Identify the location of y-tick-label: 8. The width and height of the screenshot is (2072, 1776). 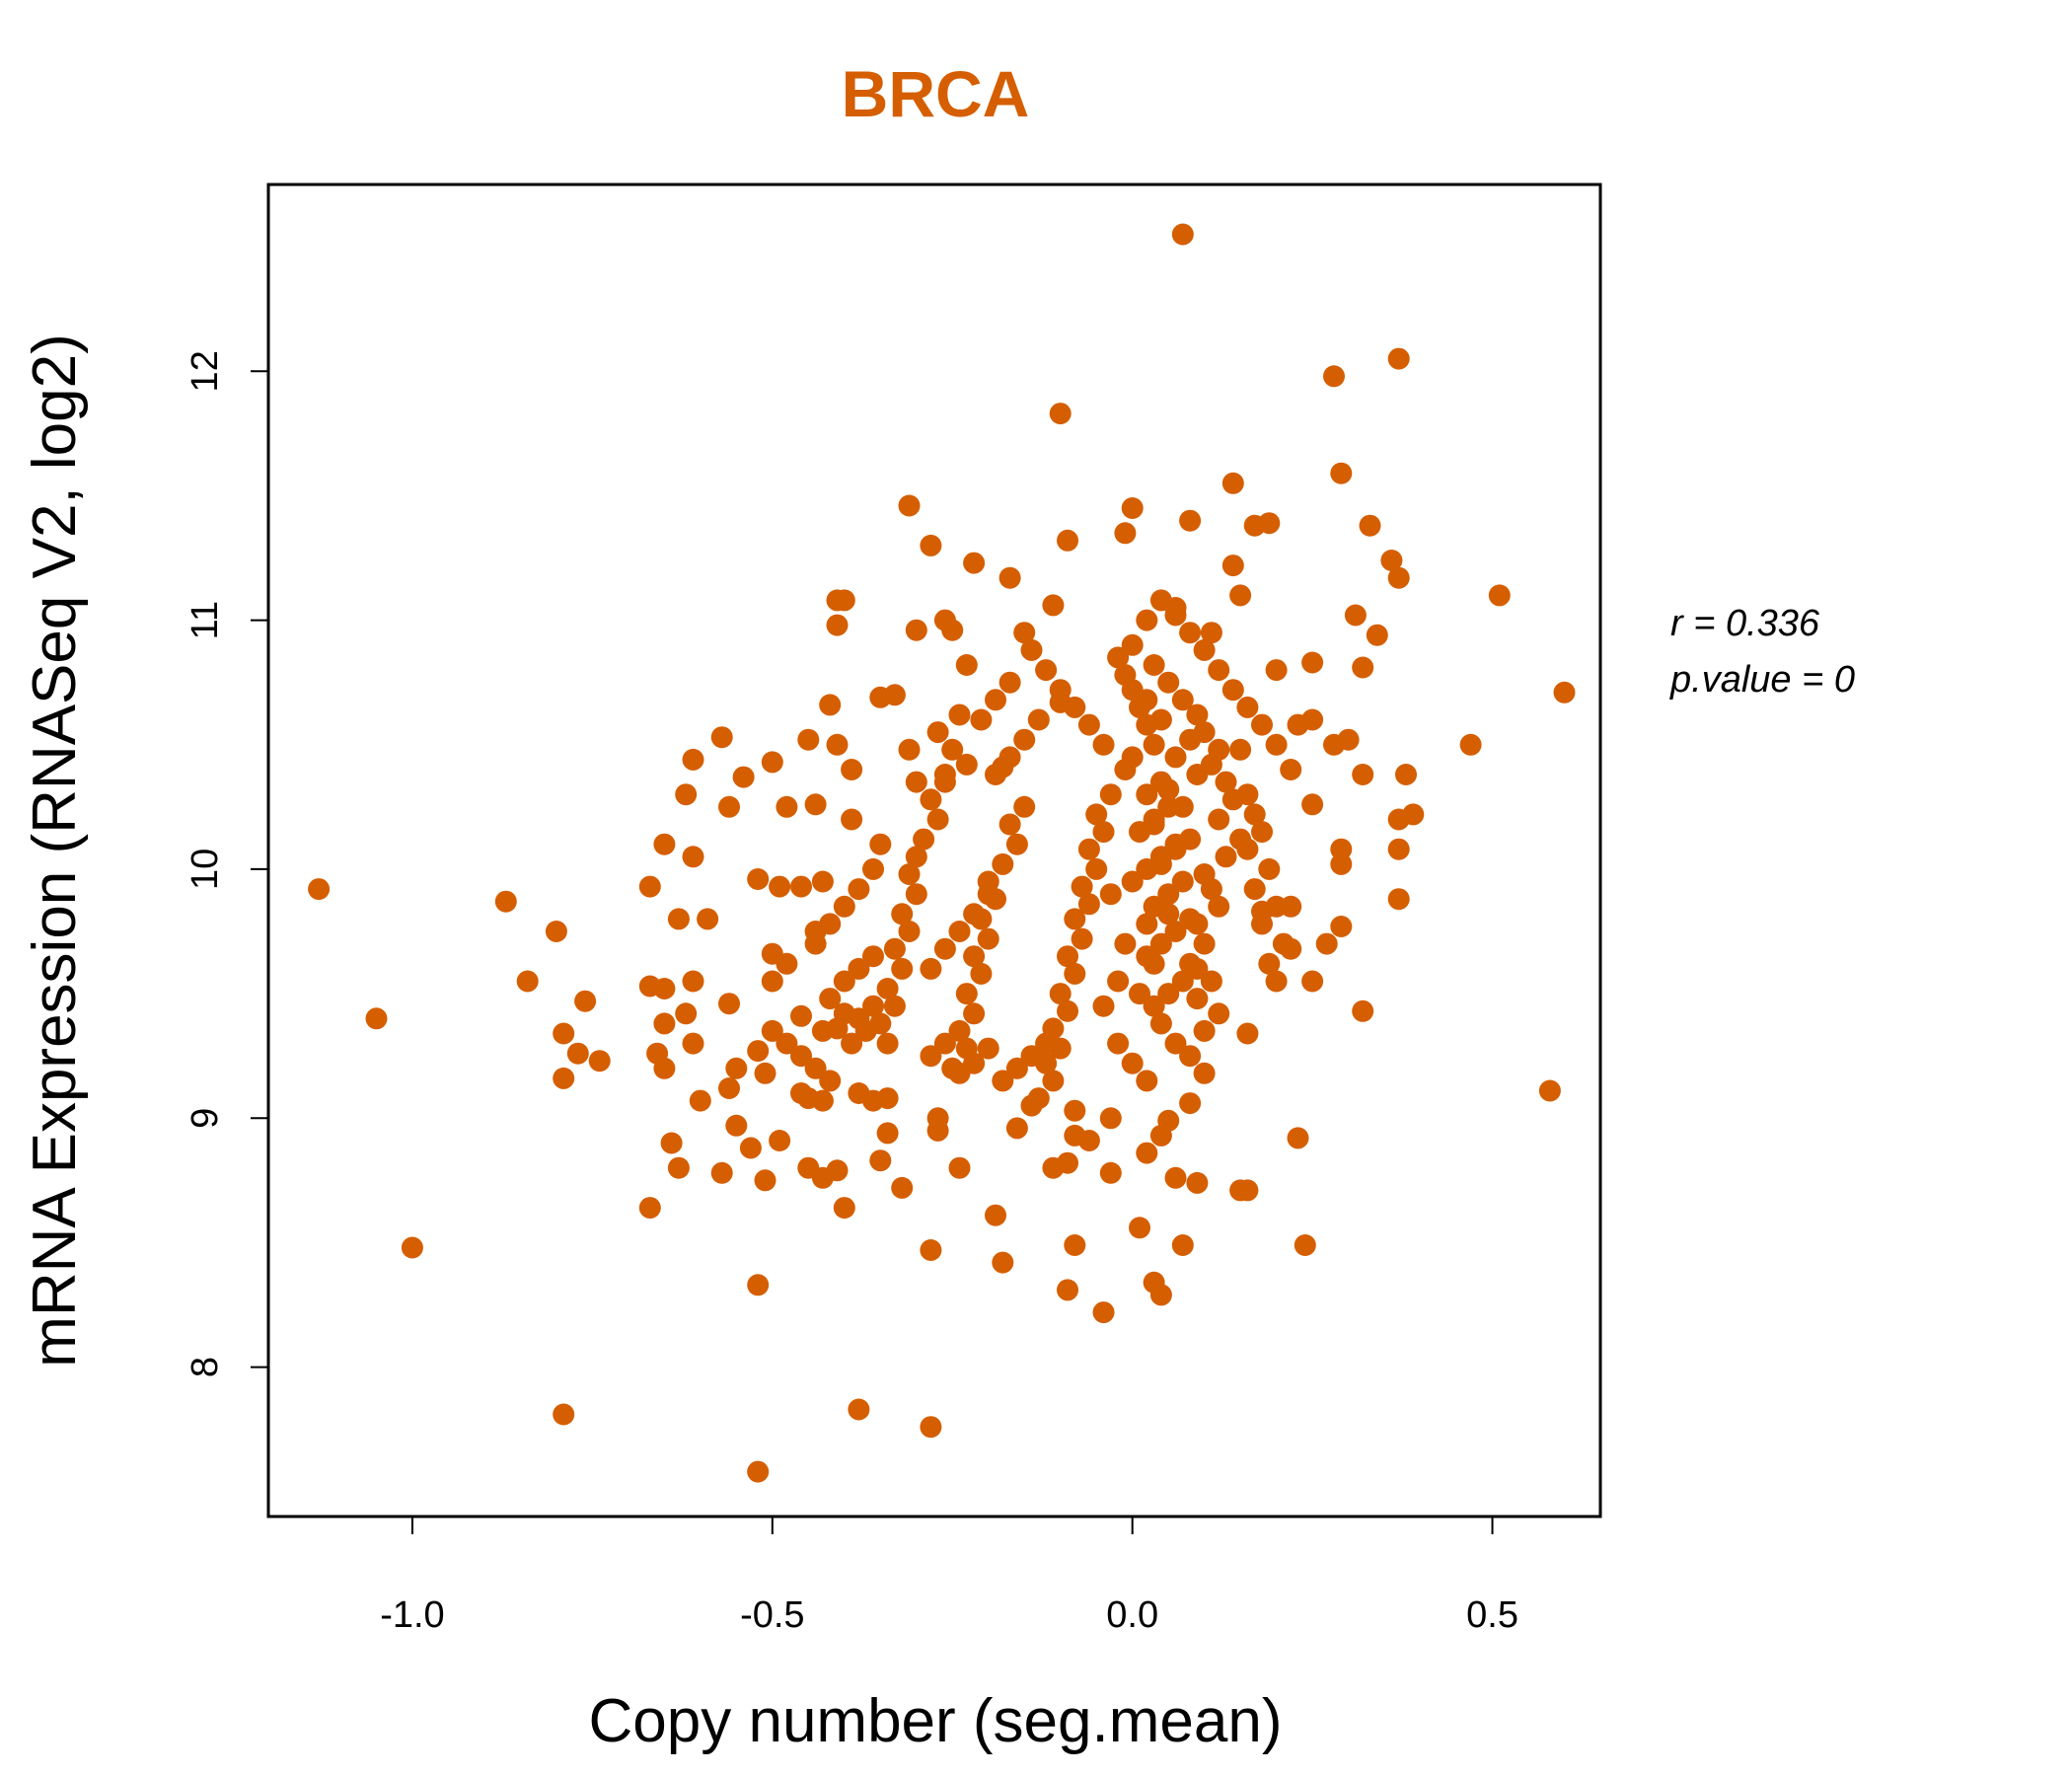
(205, 1367).